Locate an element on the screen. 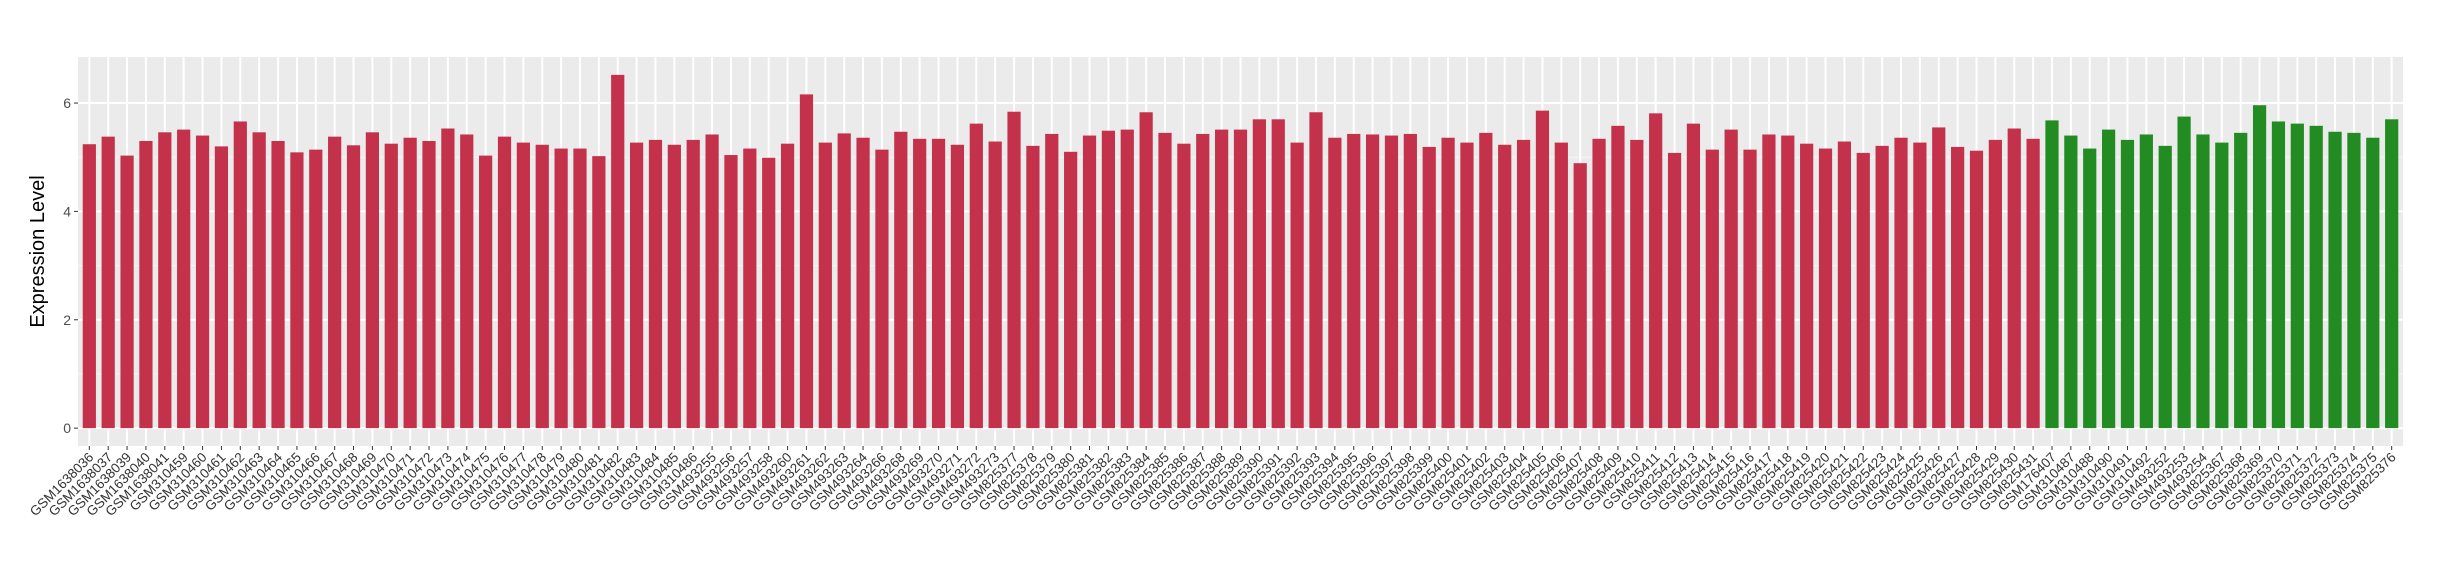 The image size is (2460, 580). bar-GSM825382 is located at coordinates (1108, 279).